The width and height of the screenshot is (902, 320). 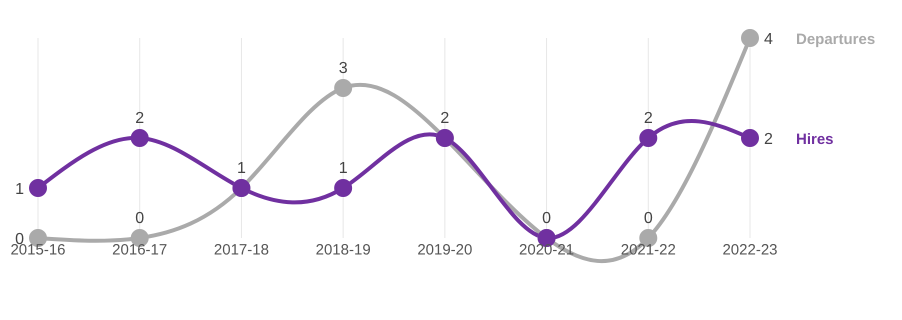 What do you see at coordinates (768, 39) in the screenshot?
I see `data-label: 4` at bounding box center [768, 39].